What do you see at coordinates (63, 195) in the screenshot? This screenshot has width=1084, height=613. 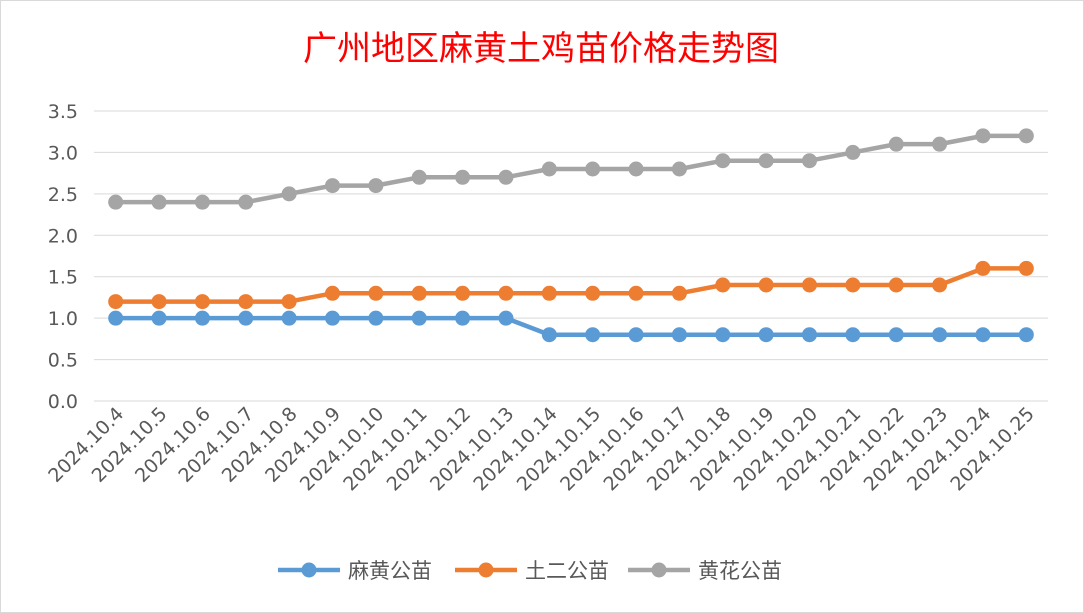 I see `y-tick-label: 2.5` at bounding box center [63, 195].